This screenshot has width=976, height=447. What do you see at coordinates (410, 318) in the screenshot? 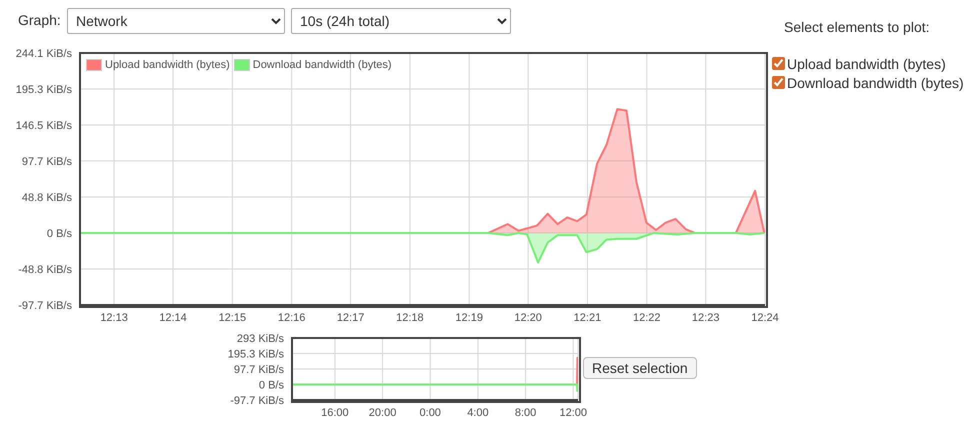
I see `x-tick-label: 12:18` at bounding box center [410, 318].